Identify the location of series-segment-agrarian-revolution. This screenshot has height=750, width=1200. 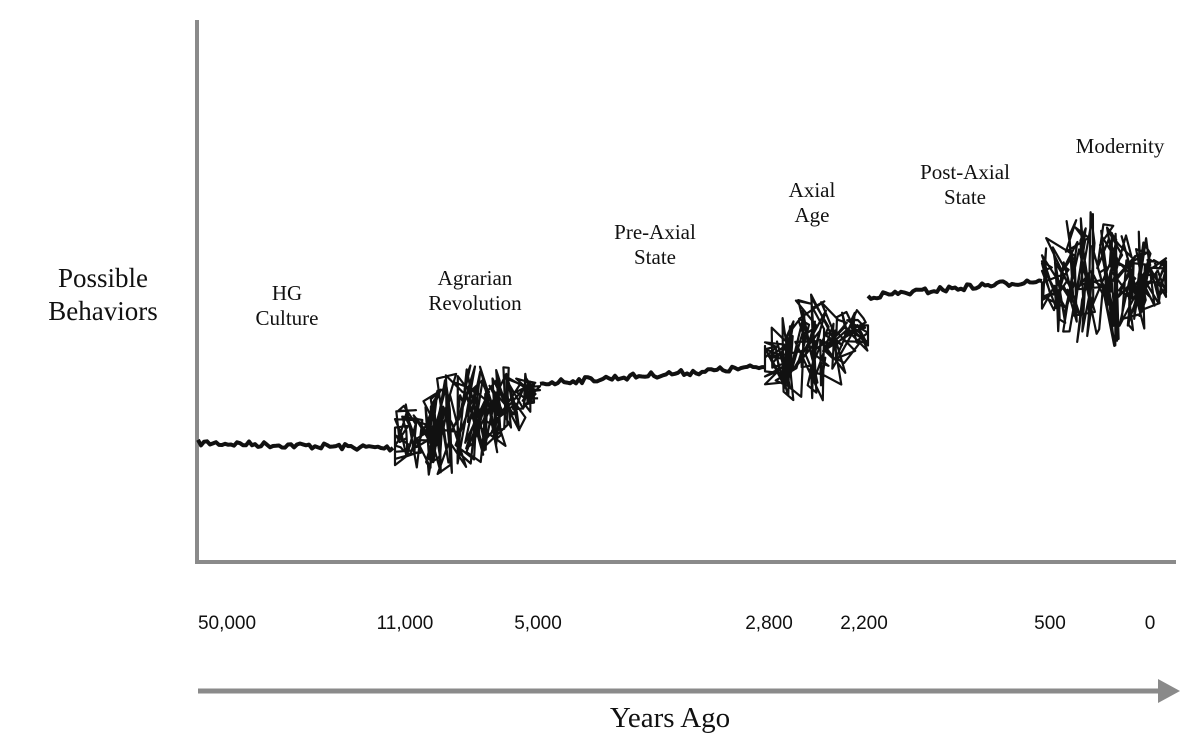
(467, 420).